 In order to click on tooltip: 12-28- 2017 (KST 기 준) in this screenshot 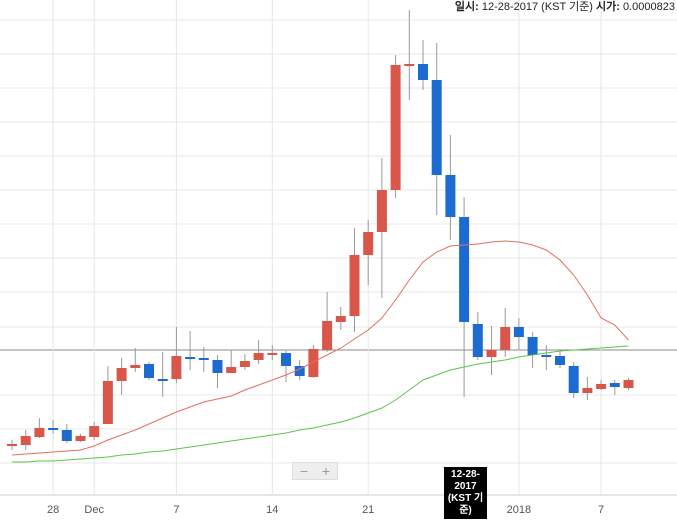, I will do `click(465, 493)`.